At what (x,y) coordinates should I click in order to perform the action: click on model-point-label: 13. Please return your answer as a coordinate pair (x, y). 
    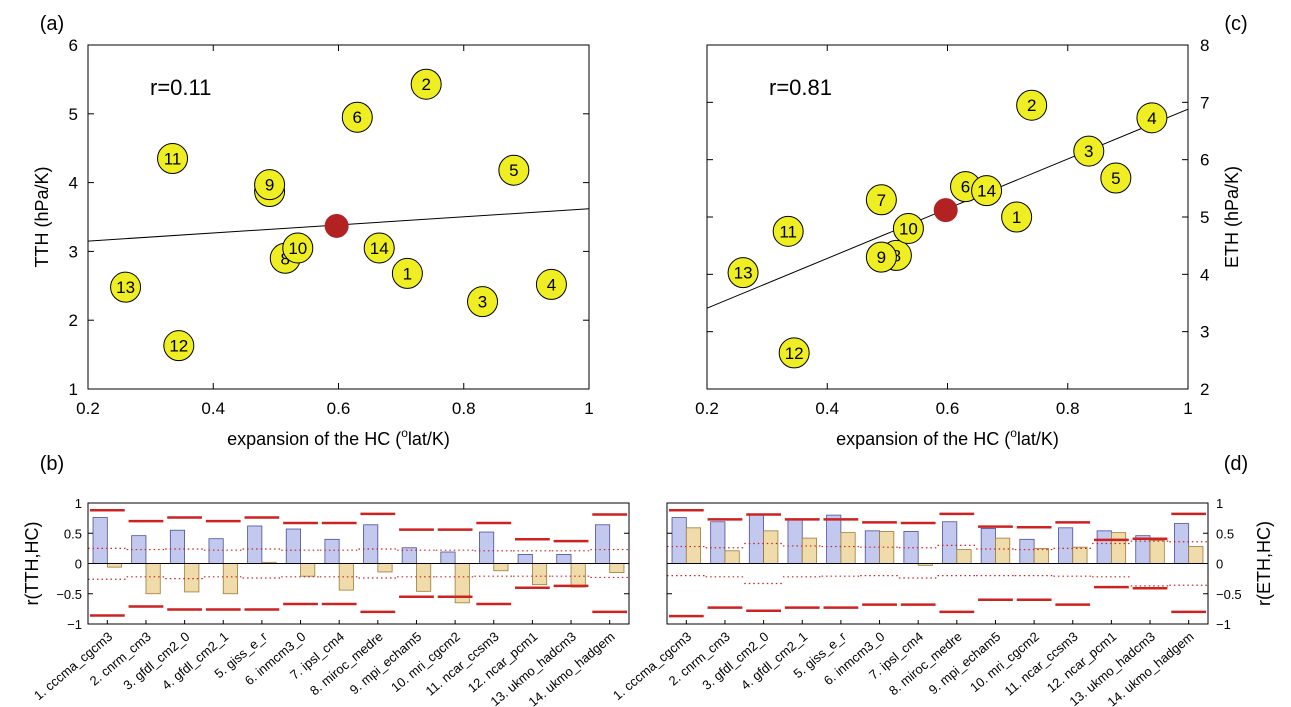
    Looking at the image, I should click on (743, 273).